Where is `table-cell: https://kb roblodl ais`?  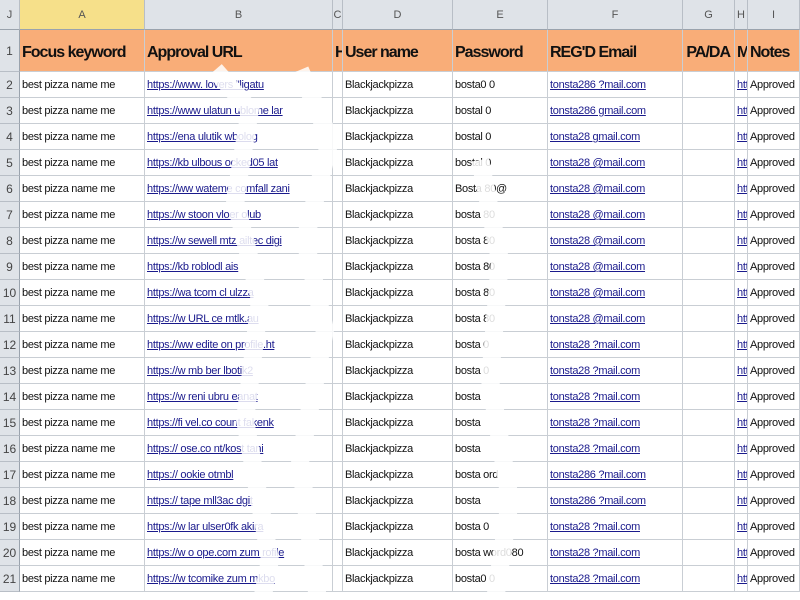
table-cell: https://kb roblodl ais is located at coordinates (239, 267).